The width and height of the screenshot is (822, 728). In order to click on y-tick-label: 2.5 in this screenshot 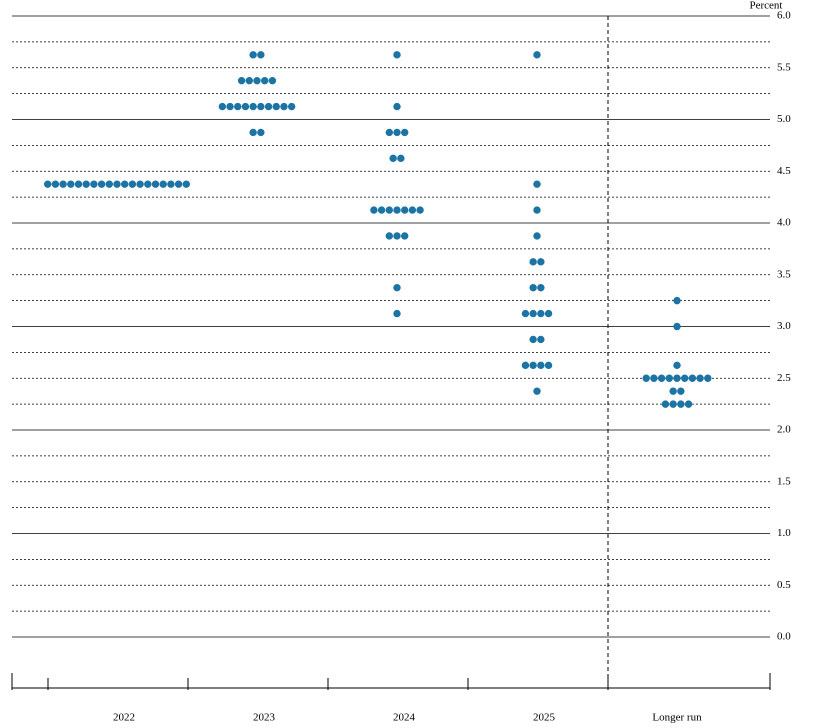, I will do `click(784, 378)`.